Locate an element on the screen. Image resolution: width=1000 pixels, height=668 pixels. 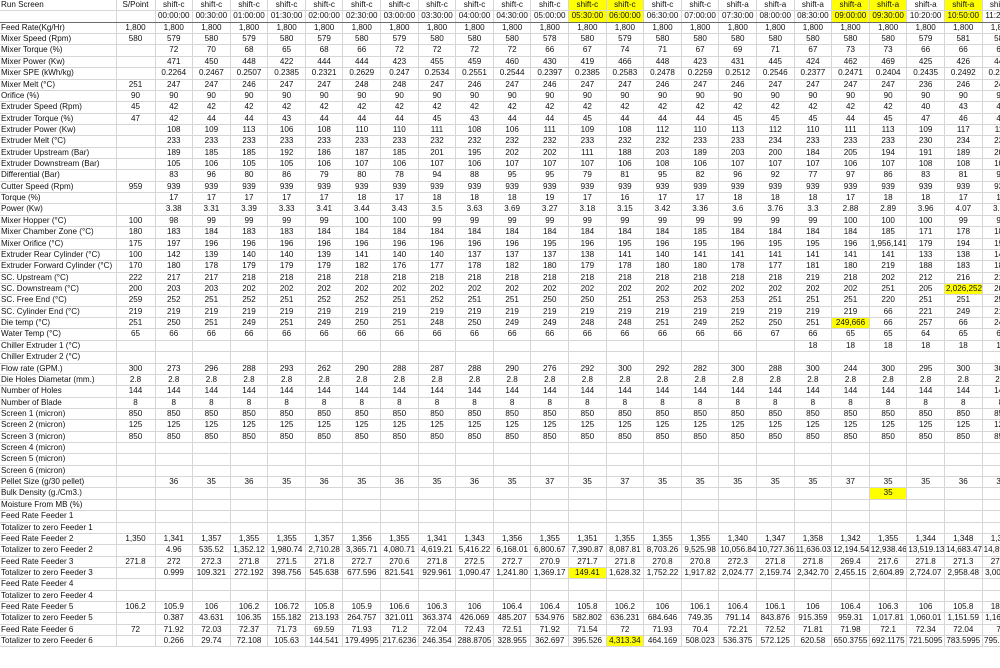
value-cell: 469 is located at coordinates (888, 62).